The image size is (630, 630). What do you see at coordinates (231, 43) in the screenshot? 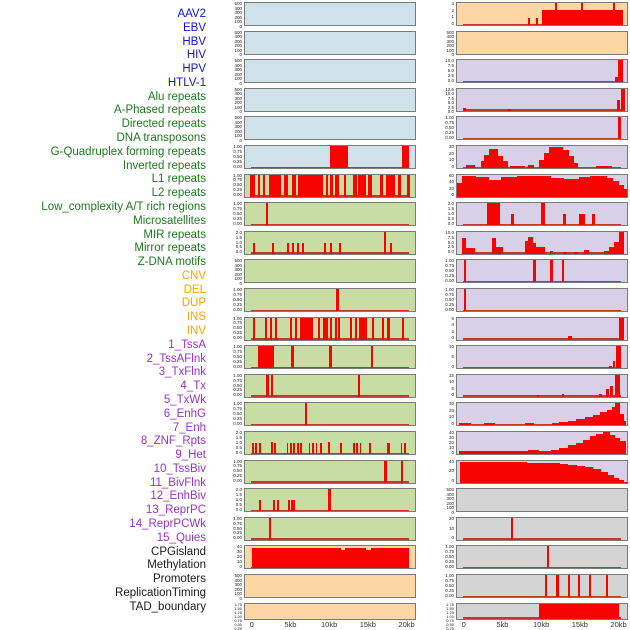
I see `y-axis-ticks-ebv: 500 400 300 200 100 0` at bounding box center [231, 43].